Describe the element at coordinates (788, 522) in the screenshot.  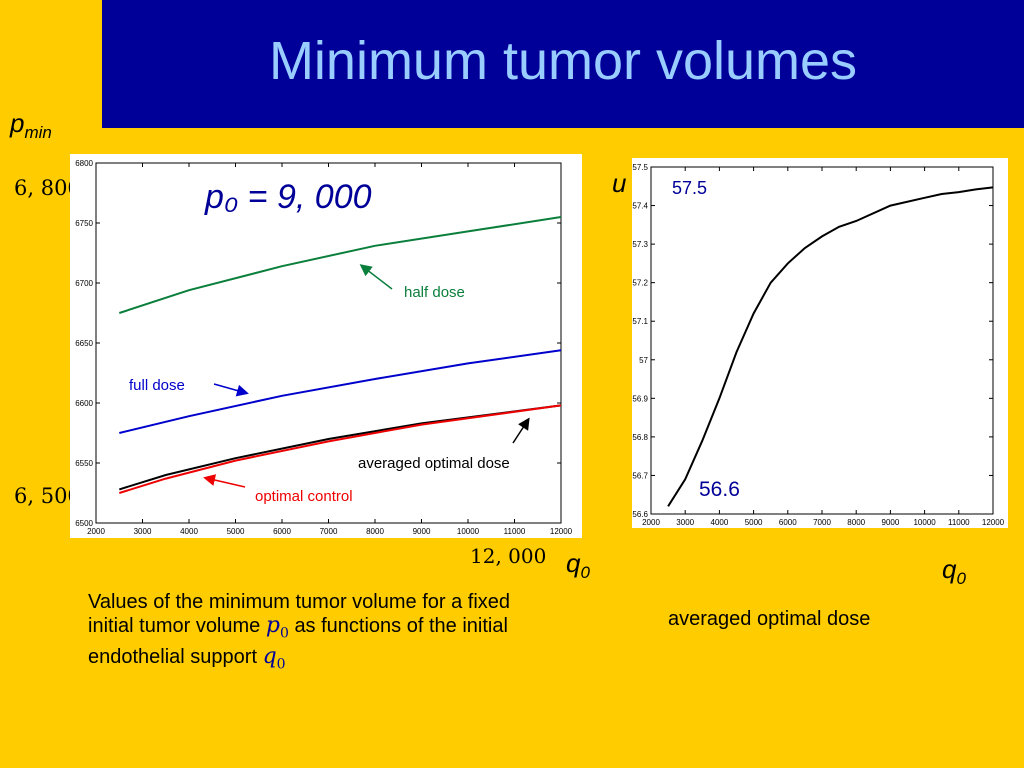
I see `right-chart-x-tick-label: 6000` at that location.